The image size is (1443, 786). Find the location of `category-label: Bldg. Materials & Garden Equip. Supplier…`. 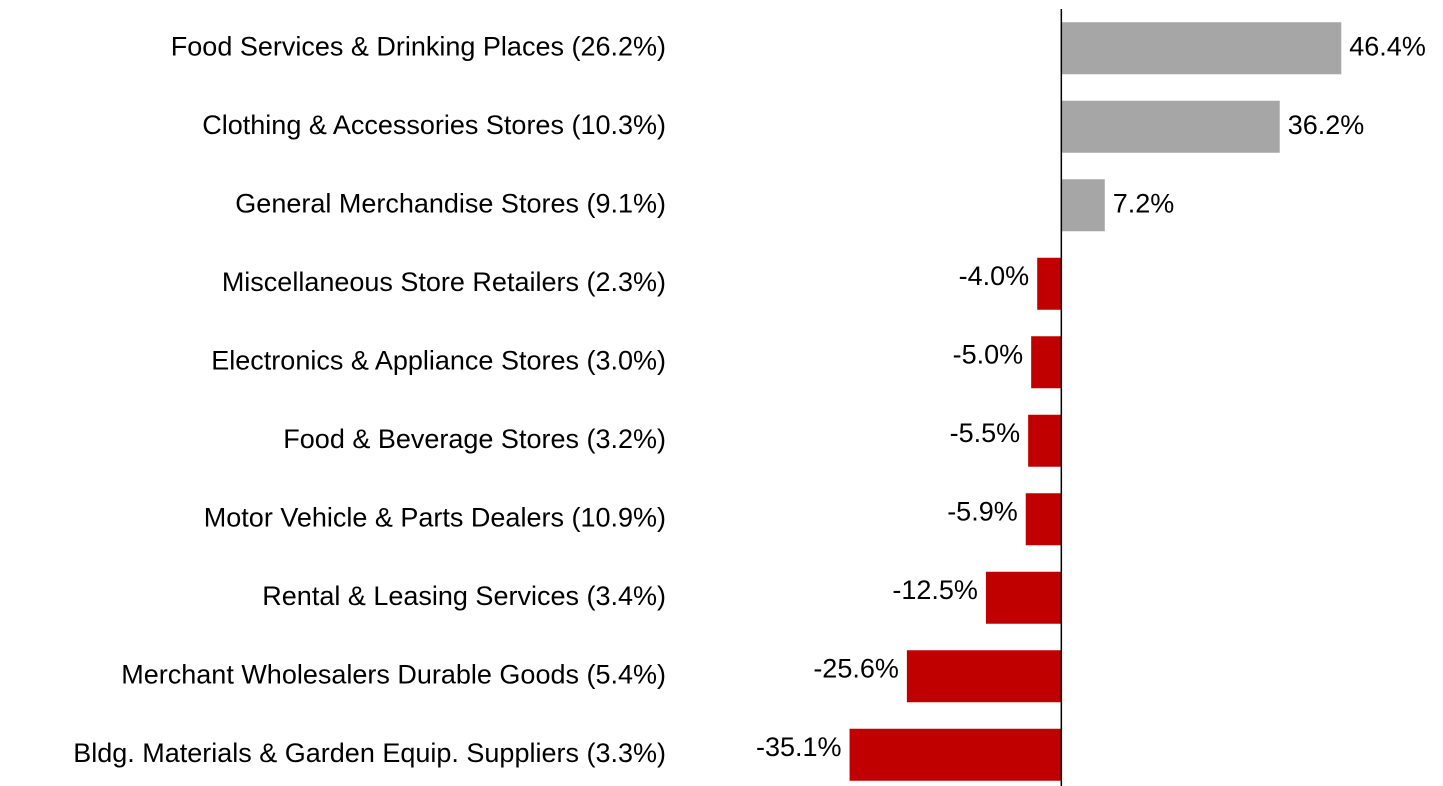

category-label: Bldg. Materials & Garden Equip. Supplier… is located at coordinates (369, 753).